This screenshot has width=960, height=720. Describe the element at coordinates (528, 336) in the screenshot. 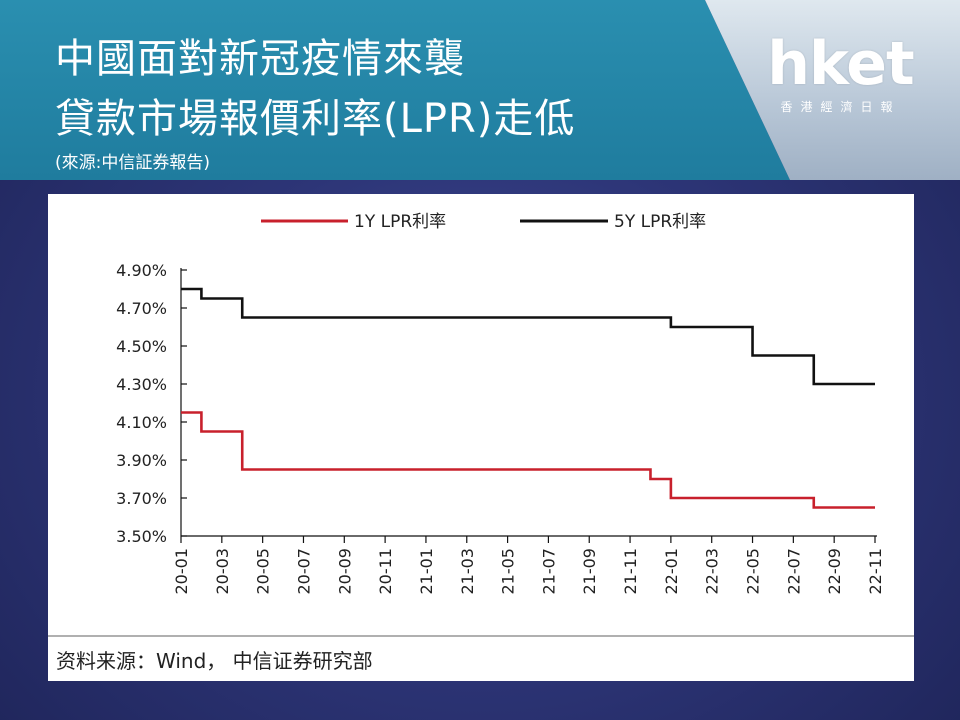

I see `series-line-5y-lpr` at that location.